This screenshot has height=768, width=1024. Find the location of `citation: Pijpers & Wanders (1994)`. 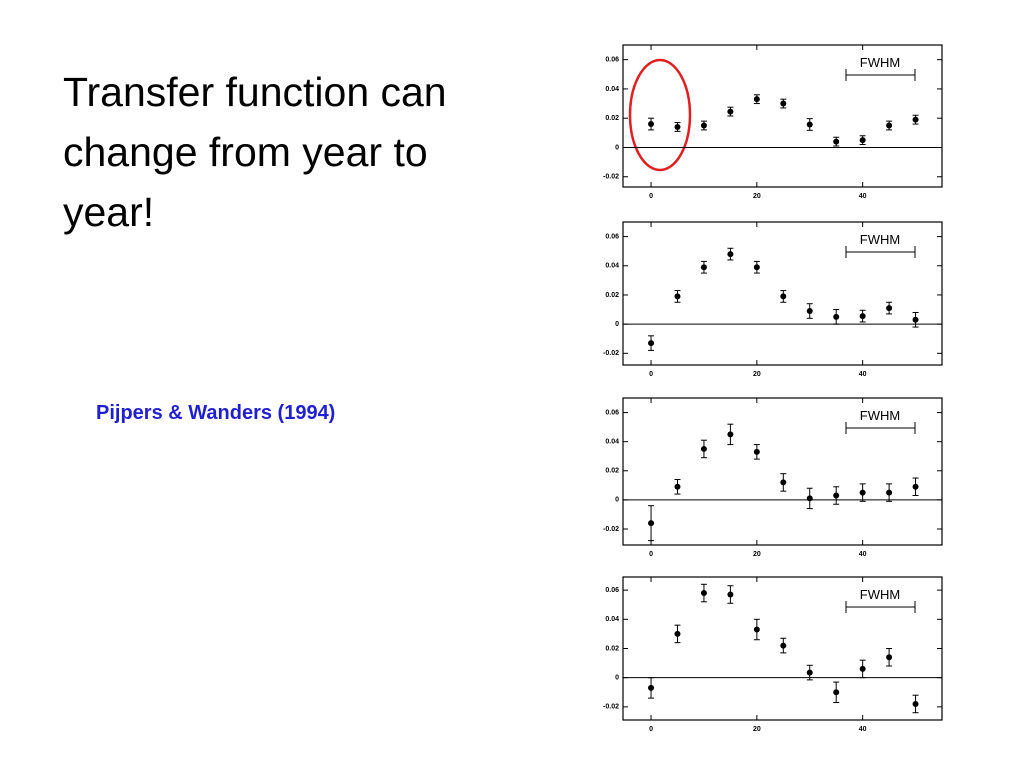

citation: Pijpers & Wanders (1994) is located at coordinates (216, 413).